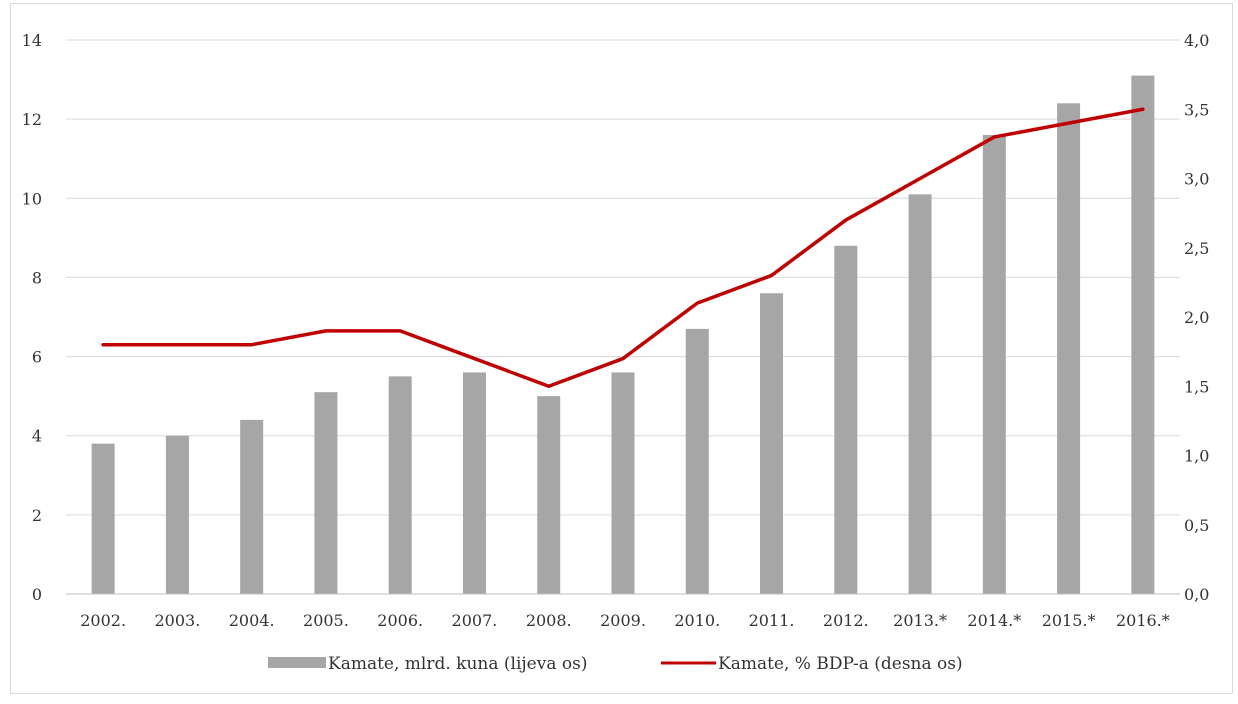  Describe the element at coordinates (1196, 525) in the screenshot. I see `y-right-tick-label: 0,5` at that location.